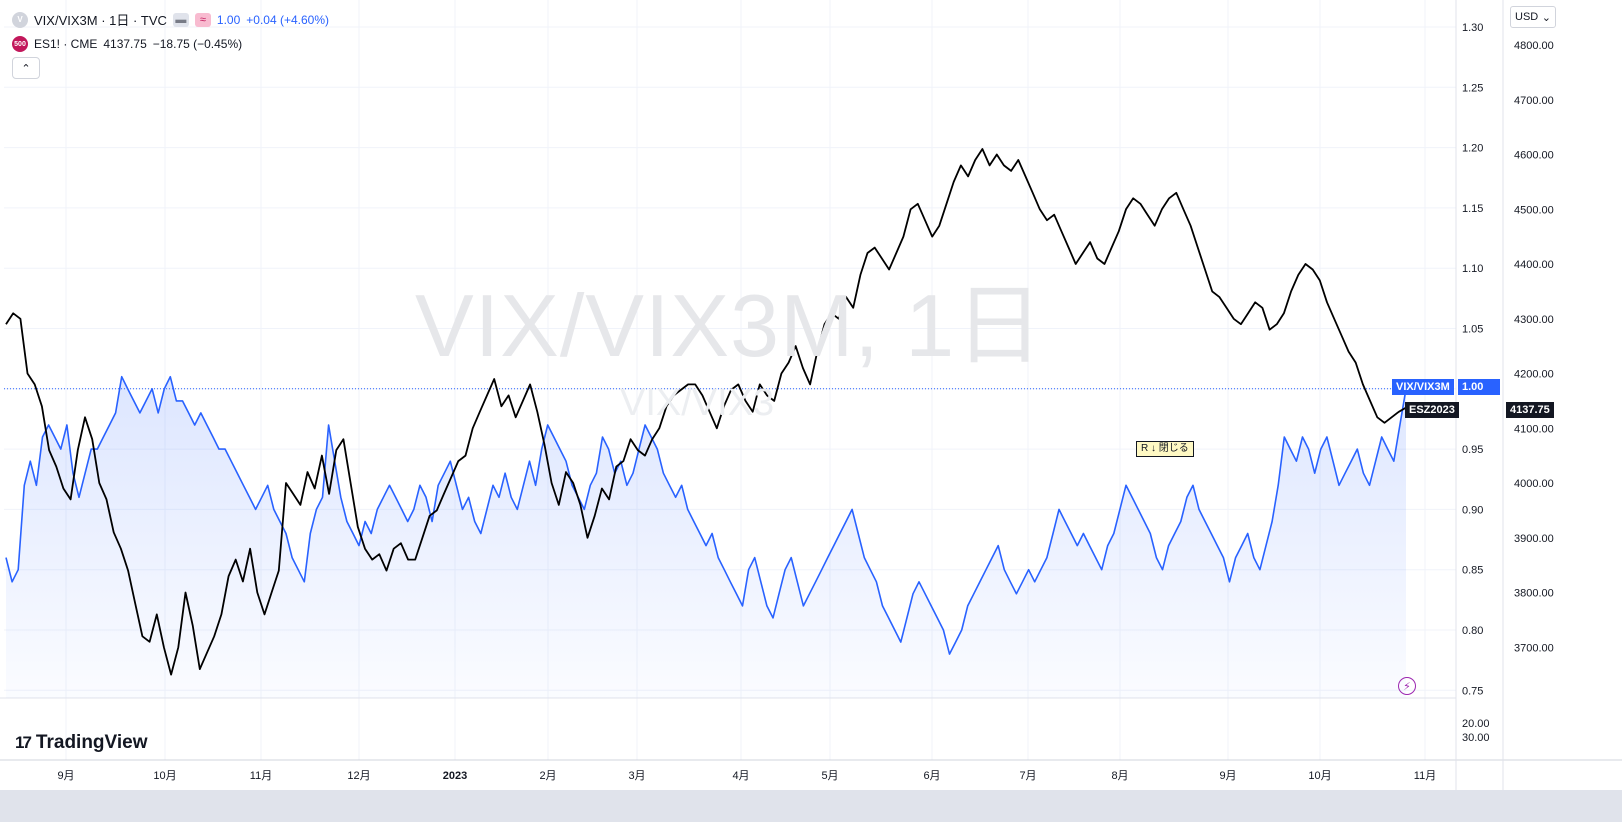 The width and height of the screenshot is (1622, 822). I want to click on chevron-up-icon: ⌃, so click(26, 68).